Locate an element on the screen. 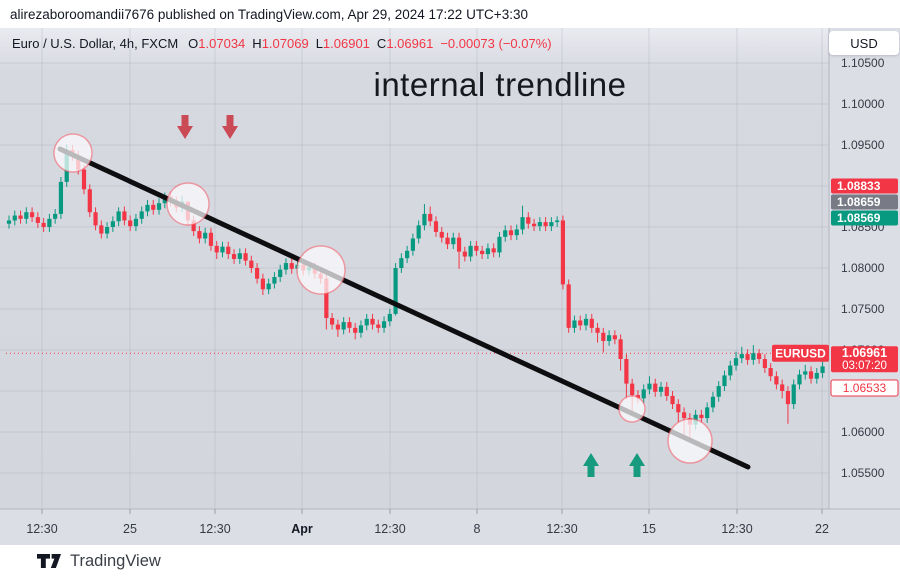 This screenshot has height=577, width=900. price-alert-badge: 1.08659 is located at coordinates (864, 202).